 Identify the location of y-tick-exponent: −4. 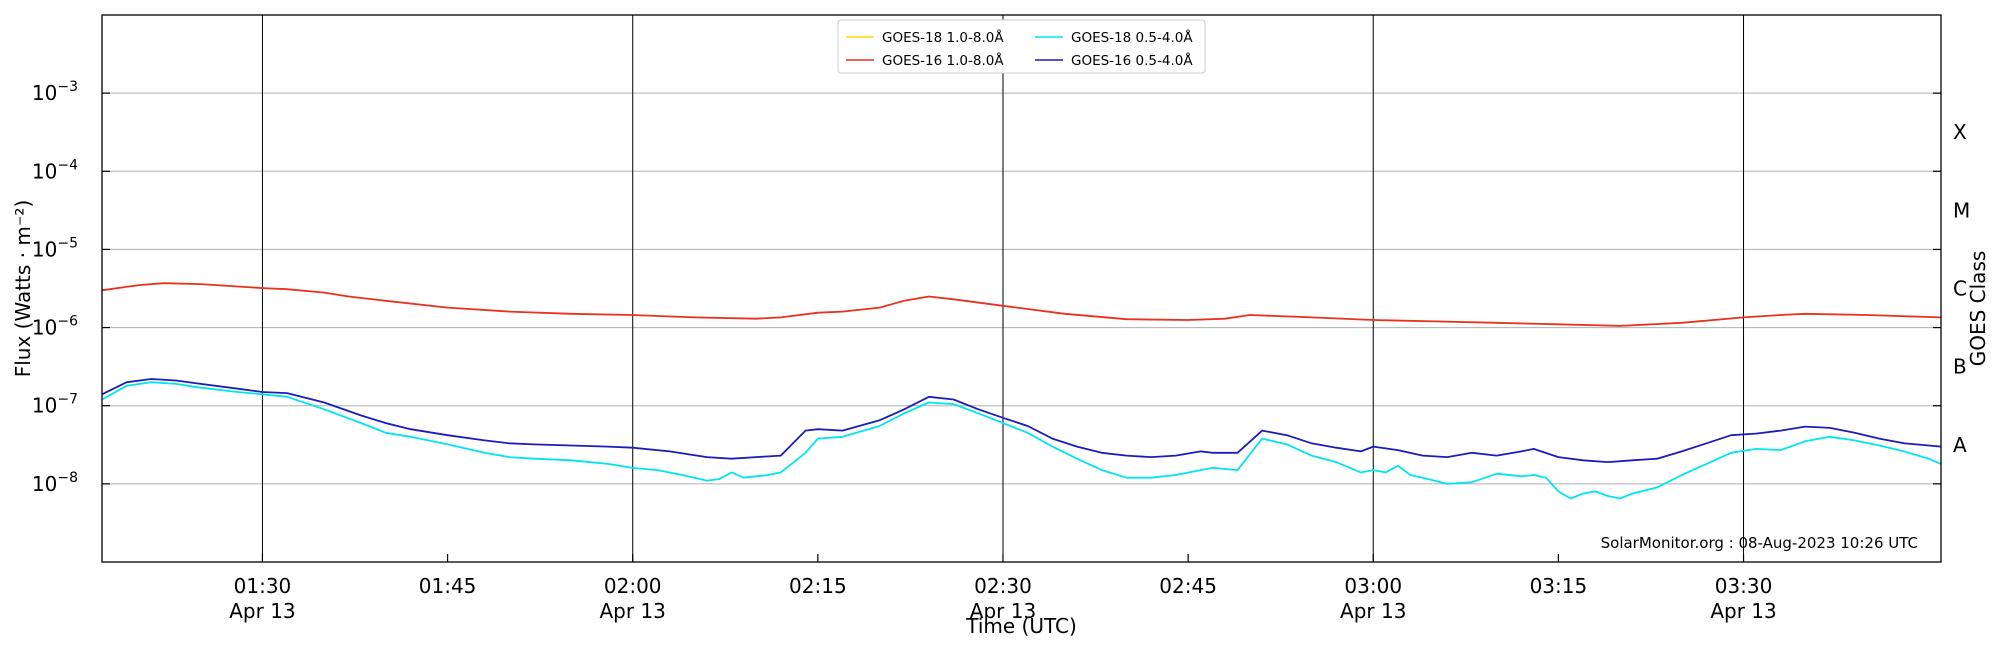
(67, 165).